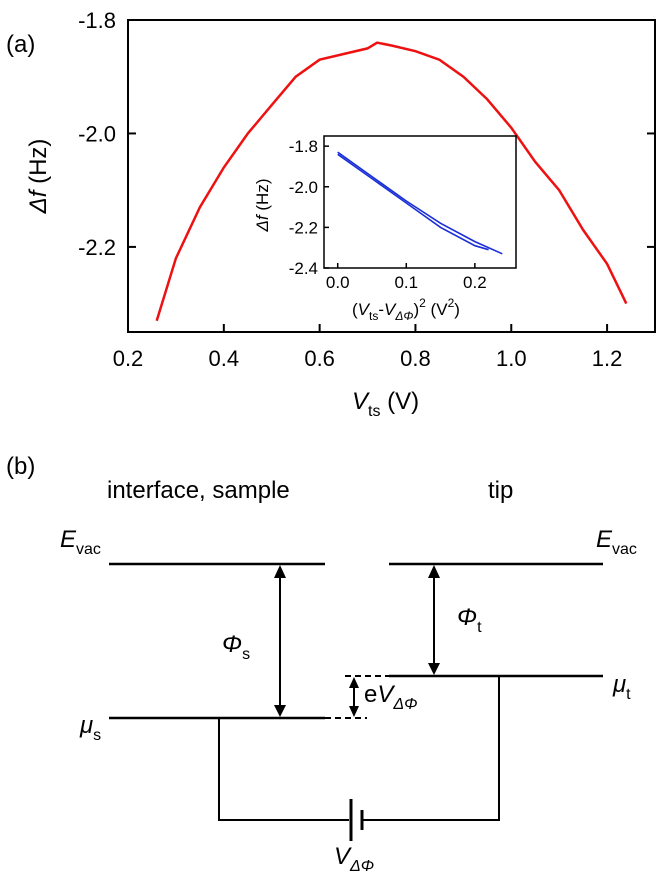 The width and height of the screenshot is (658, 875). Describe the element at coordinates (475, 282) in the screenshot. I see `inset-x-tick-label: 0.2` at that location.